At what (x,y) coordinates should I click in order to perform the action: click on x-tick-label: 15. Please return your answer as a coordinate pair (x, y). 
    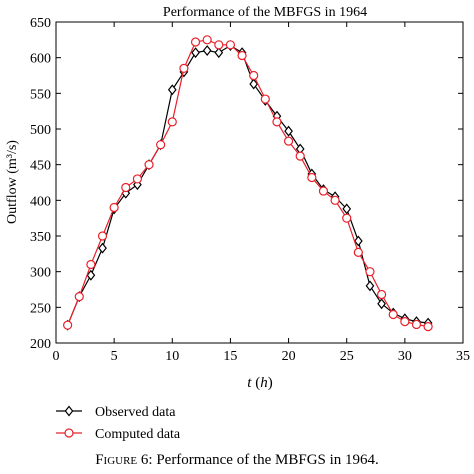
    Looking at the image, I should click on (230, 356).